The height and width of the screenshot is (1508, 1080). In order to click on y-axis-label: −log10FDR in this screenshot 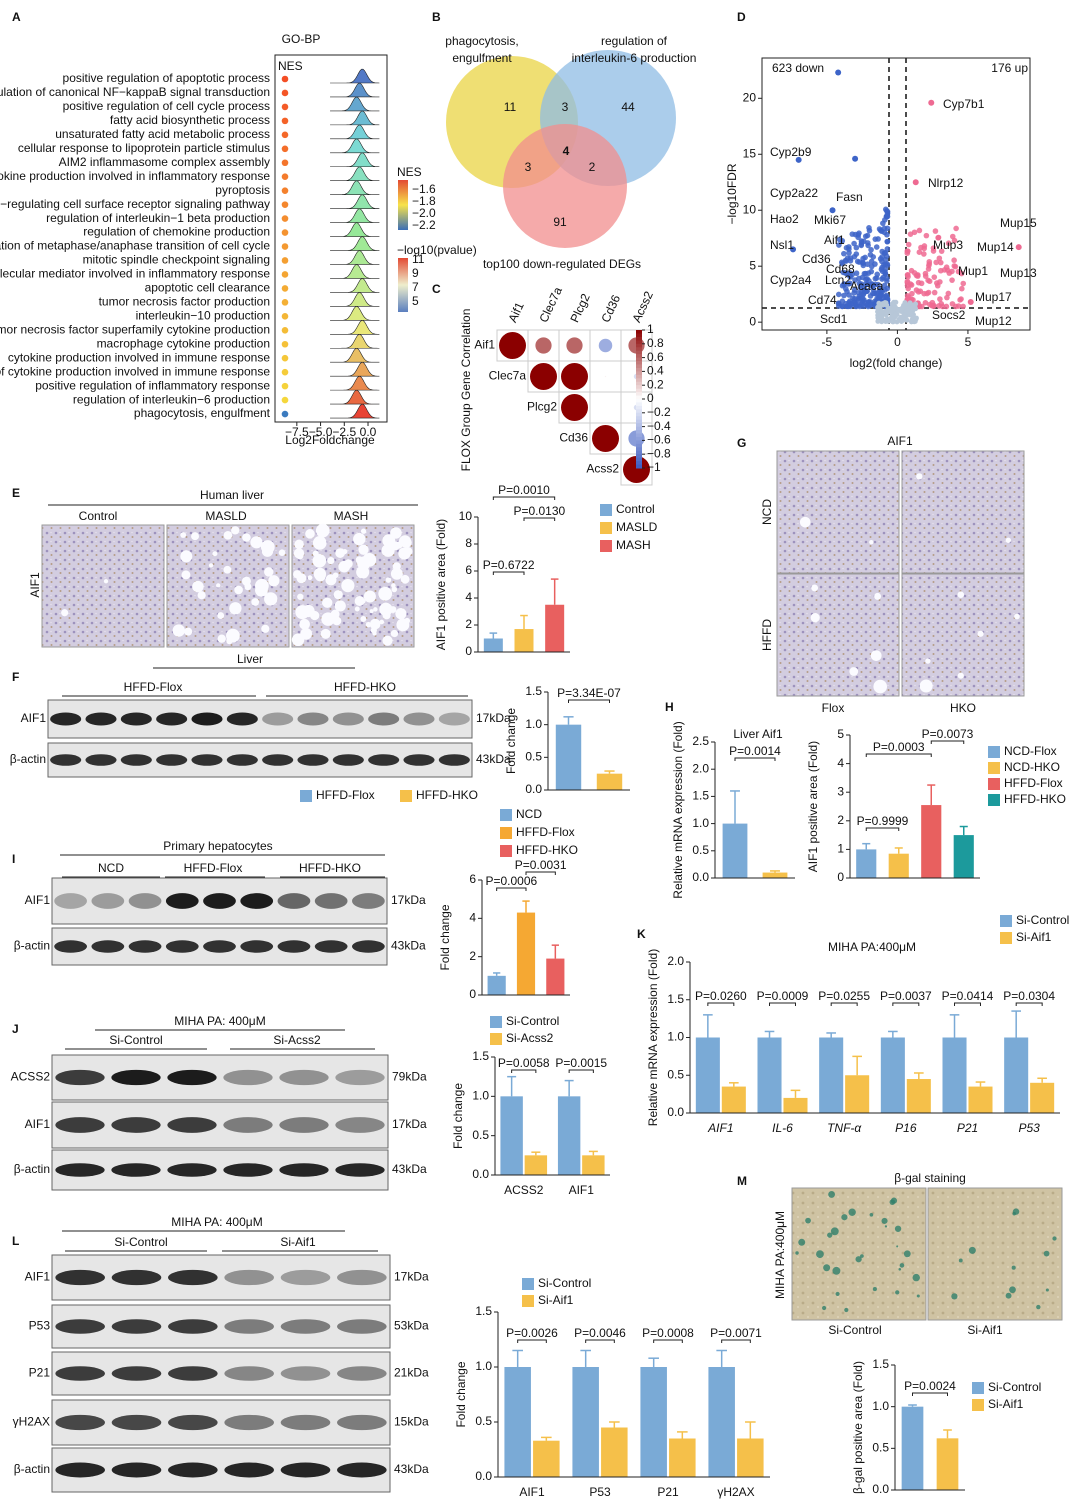, I will do `click(732, 193)`.